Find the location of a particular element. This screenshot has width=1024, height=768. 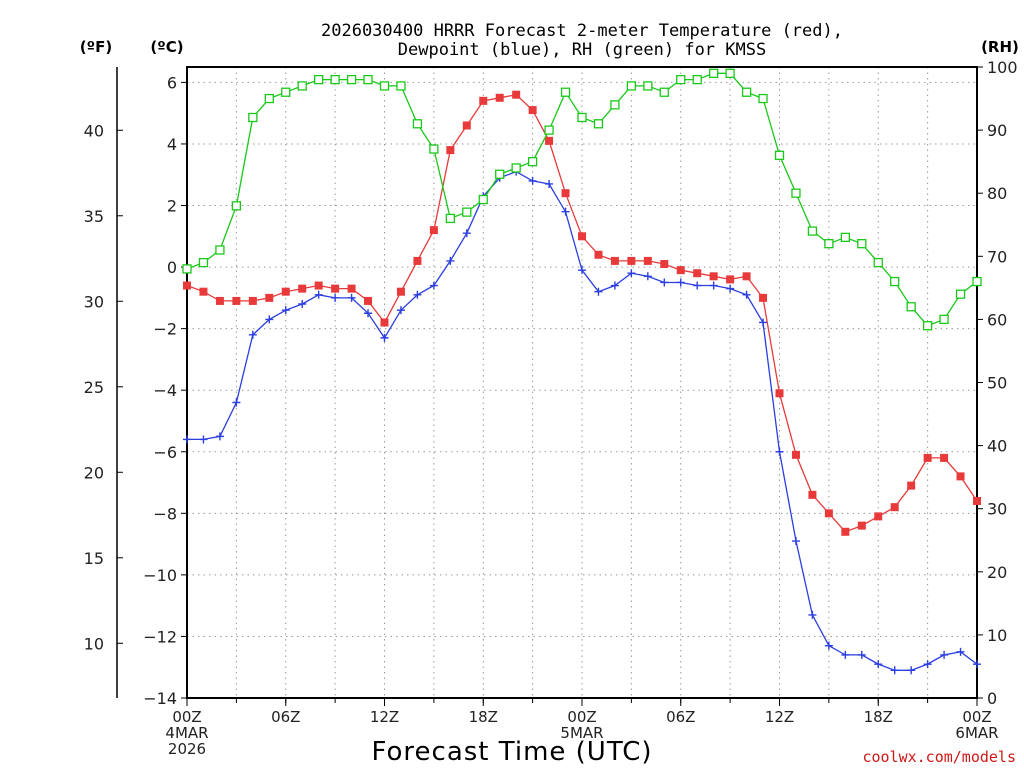

rh-tick-label: 40 is located at coordinates (997, 446).